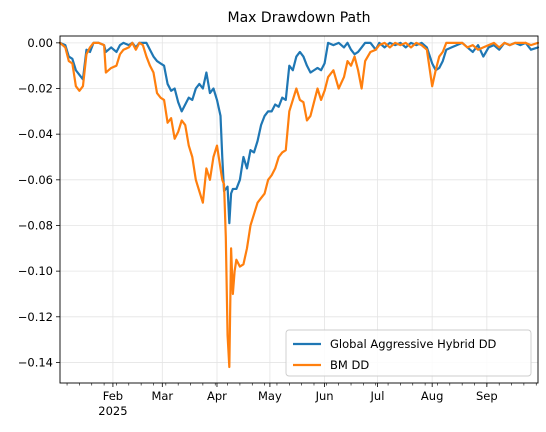  Describe the element at coordinates (162, 396) in the screenshot. I see `x-tick-label: Mar` at that location.